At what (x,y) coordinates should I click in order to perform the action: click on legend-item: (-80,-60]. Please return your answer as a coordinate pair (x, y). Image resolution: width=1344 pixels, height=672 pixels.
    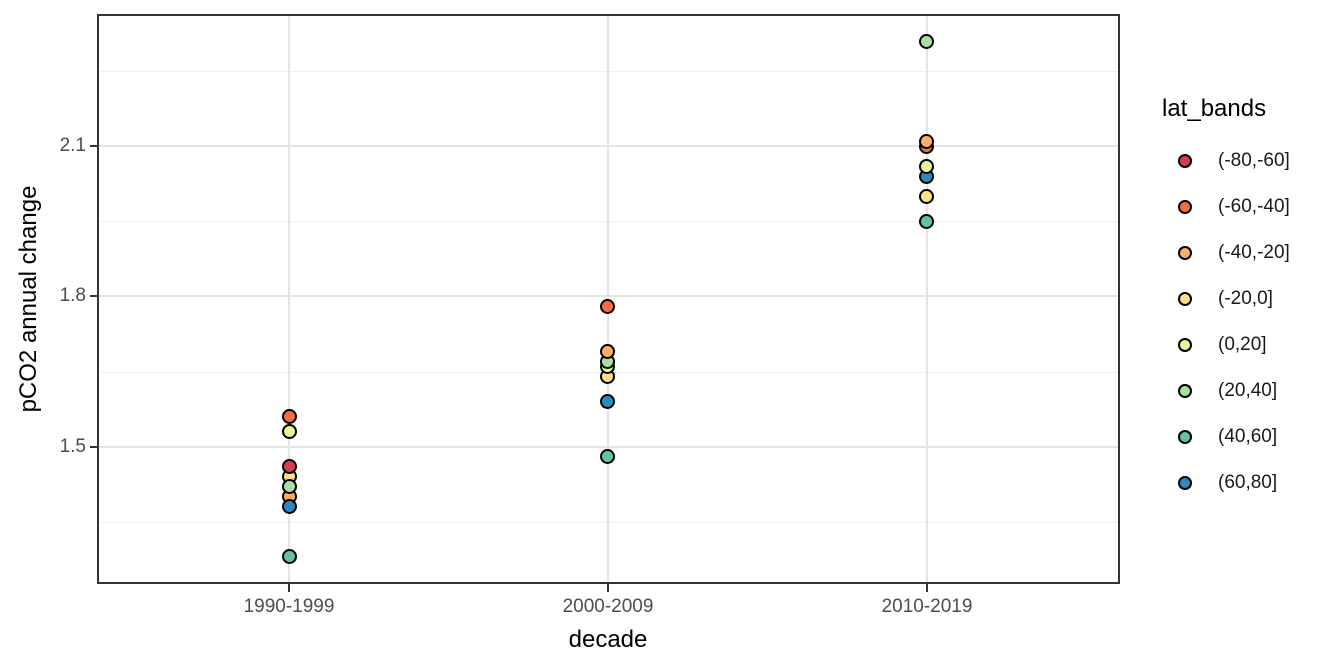
    Looking at the image, I should click on (1223, 161).